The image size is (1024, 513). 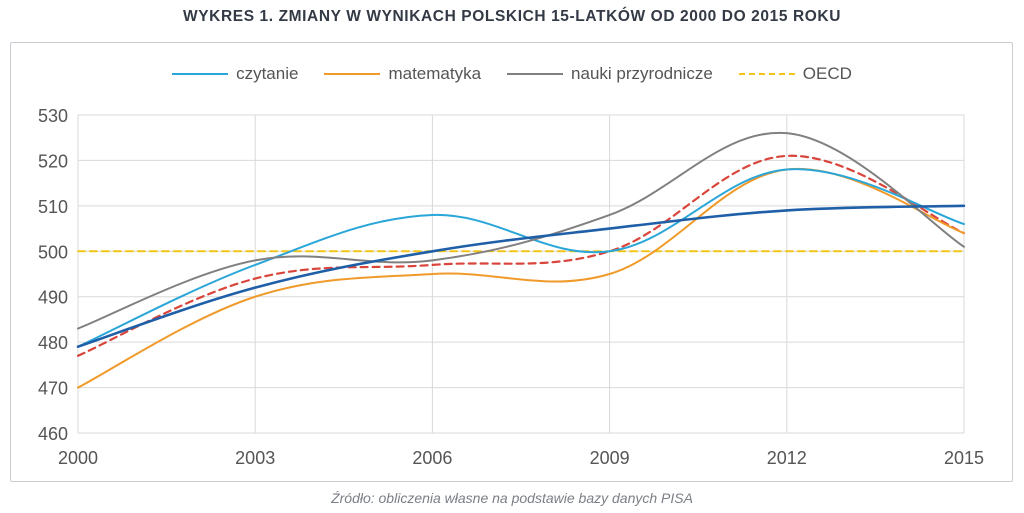 I want to click on y-tick-label: 460, so click(x=53, y=434).